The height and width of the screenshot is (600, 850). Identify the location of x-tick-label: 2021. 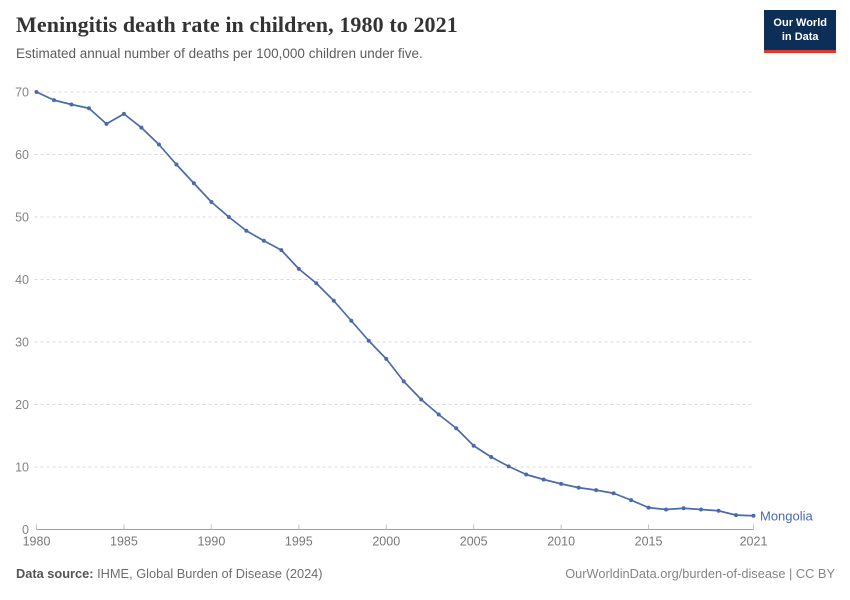
(754, 542).